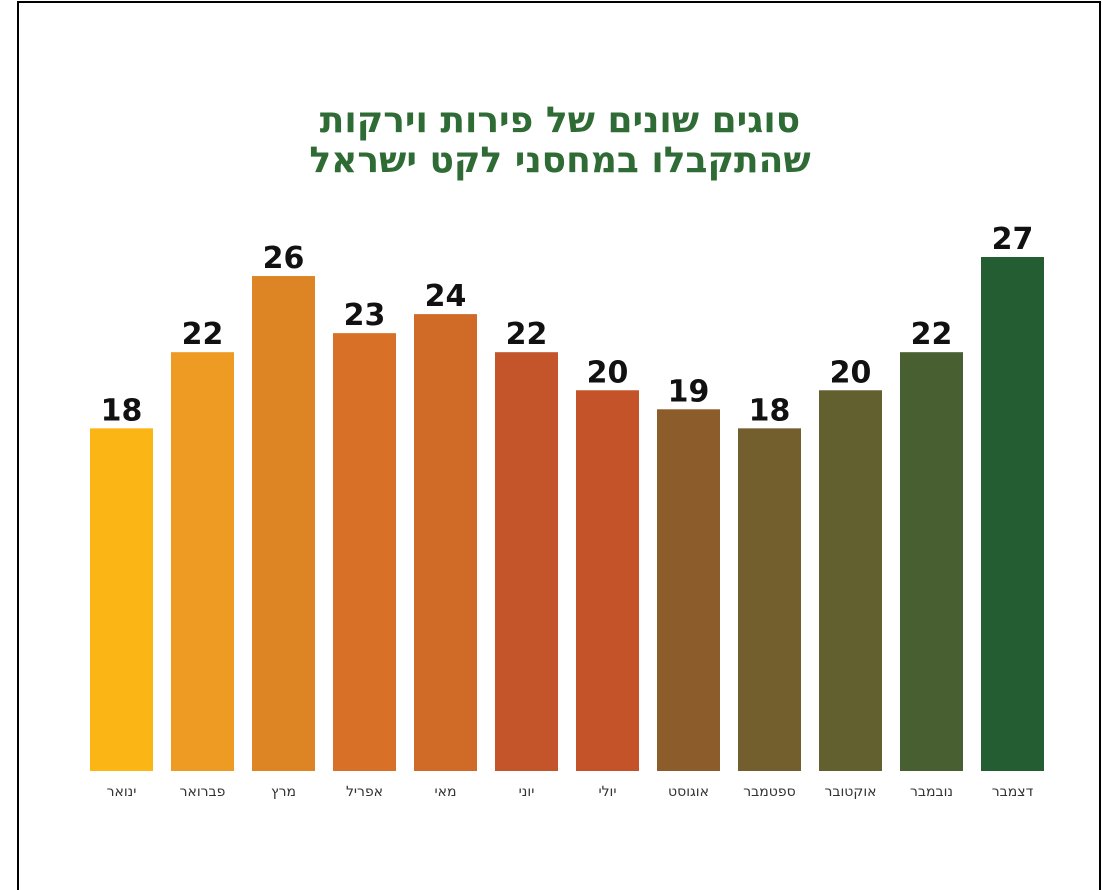 Image resolution: width=1103 pixels, height=890 pixels. What do you see at coordinates (1013, 239) in the screenshot?
I see `value-label: 27` at bounding box center [1013, 239].